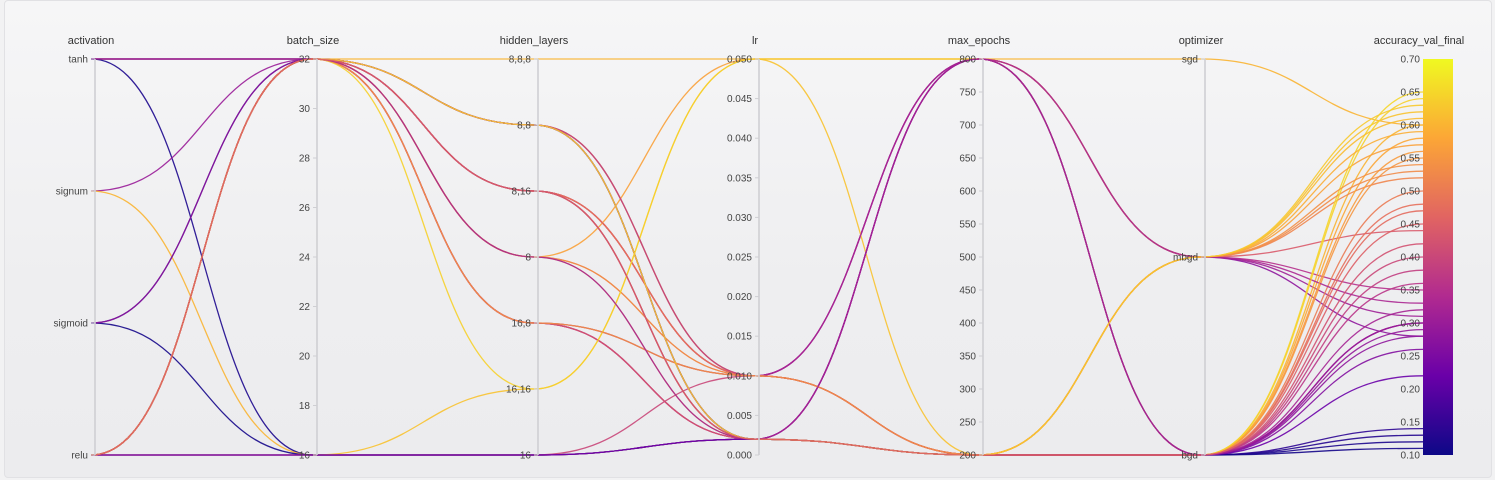  I want to click on axis-activation: activation tanh signum sigmoid relu, so click(84, 248).